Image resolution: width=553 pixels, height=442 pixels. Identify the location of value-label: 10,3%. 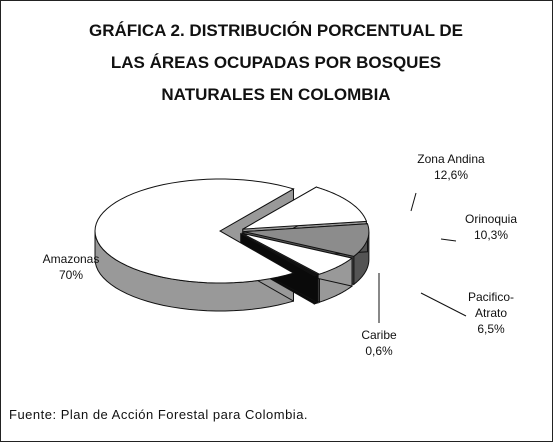
(491, 235).